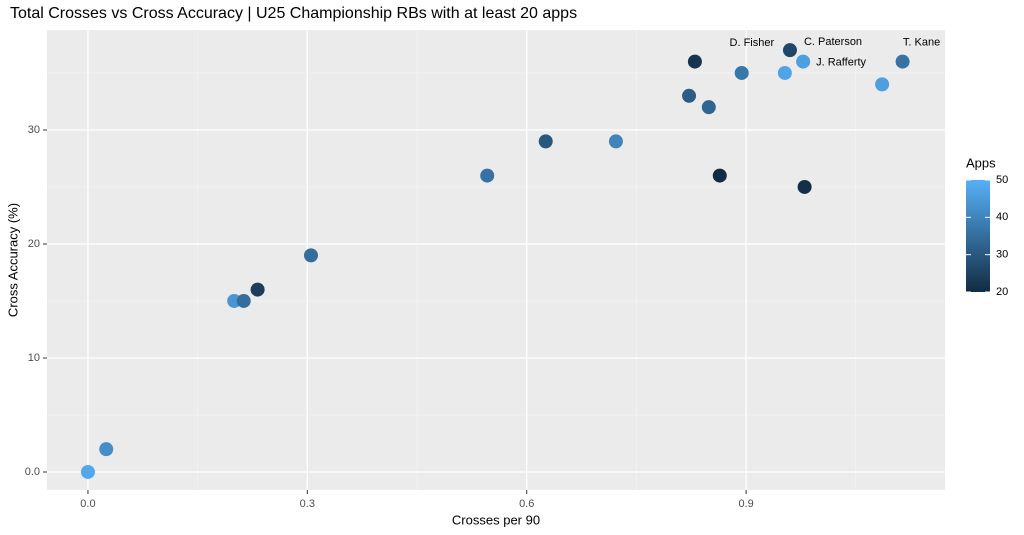  I want to click on x-tick-label: 0.6, so click(526, 504).